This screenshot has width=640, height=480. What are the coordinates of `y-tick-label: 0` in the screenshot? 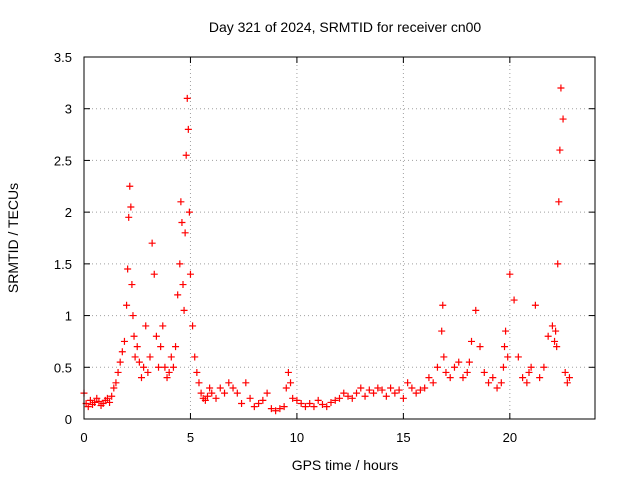 It's located at (68, 419).